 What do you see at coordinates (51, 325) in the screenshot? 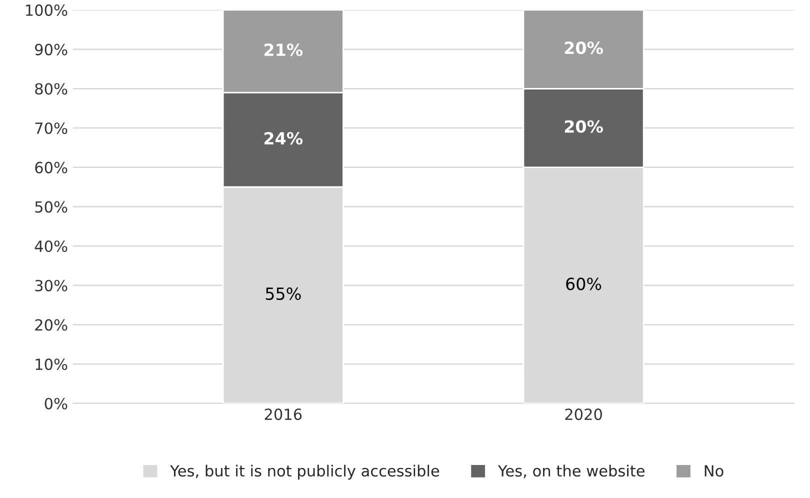
I see `y-tick-label: 20%` at bounding box center [51, 325].